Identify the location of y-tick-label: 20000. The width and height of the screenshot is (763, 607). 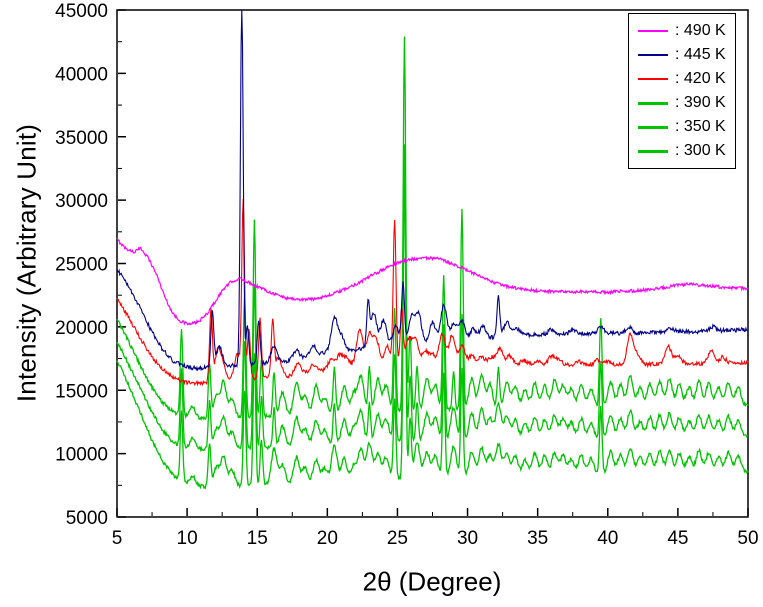
(81, 328).